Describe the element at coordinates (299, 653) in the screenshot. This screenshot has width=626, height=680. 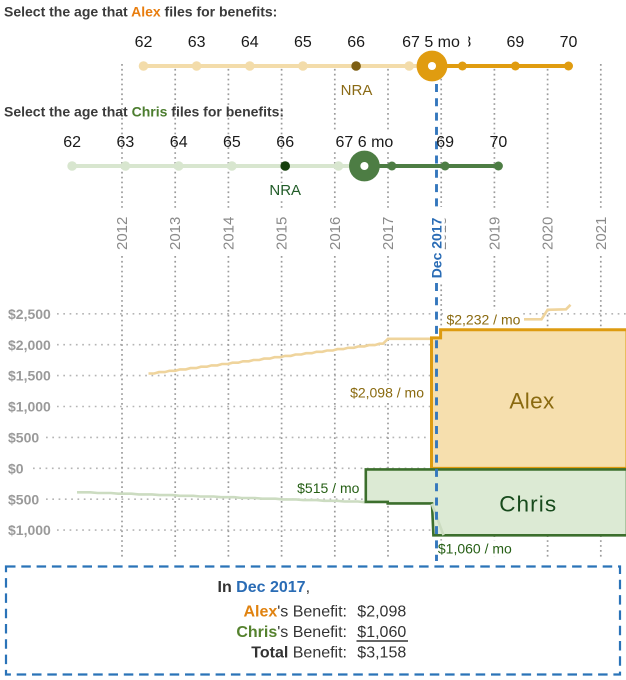
I see `svg-text: Total Benefit:` at that location.